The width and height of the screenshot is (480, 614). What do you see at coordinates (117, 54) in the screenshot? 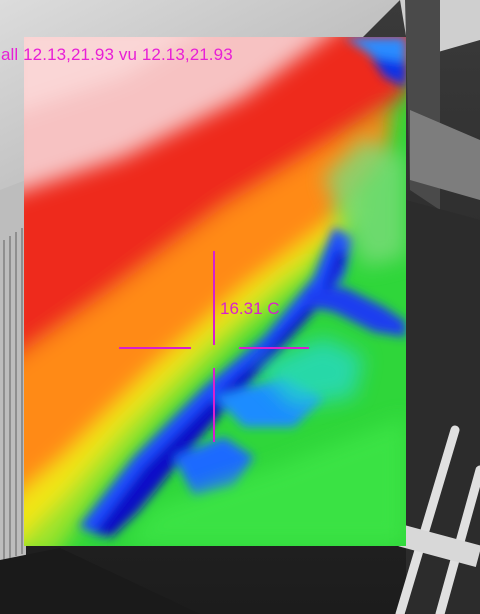
I see `temperature-range-readout: all 12.13,21.93 vu 12.13,21.93` at bounding box center [117, 54].